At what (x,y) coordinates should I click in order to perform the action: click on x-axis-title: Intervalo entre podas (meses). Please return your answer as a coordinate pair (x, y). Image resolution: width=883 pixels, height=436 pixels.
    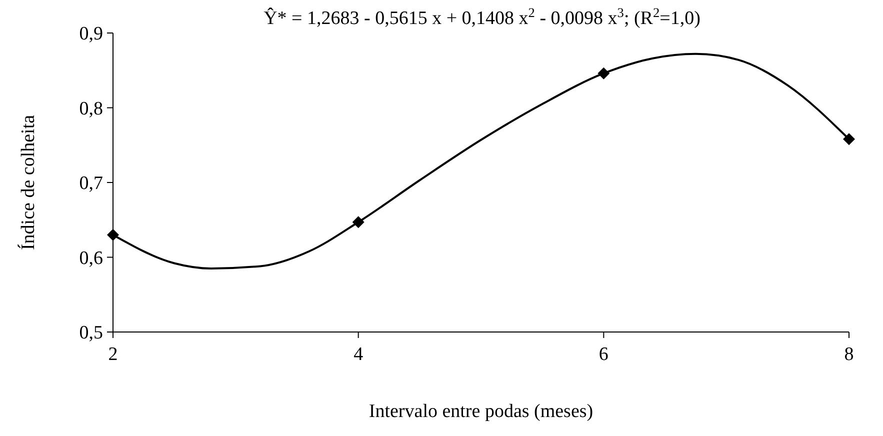
    Looking at the image, I should click on (481, 411).